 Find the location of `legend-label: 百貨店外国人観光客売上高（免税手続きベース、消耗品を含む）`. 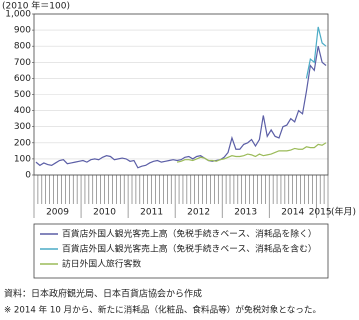

legend-label: 百貨店外国人観光客売上高（免税手続きベース、消耗品を含む） is located at coordinates (189, 249).